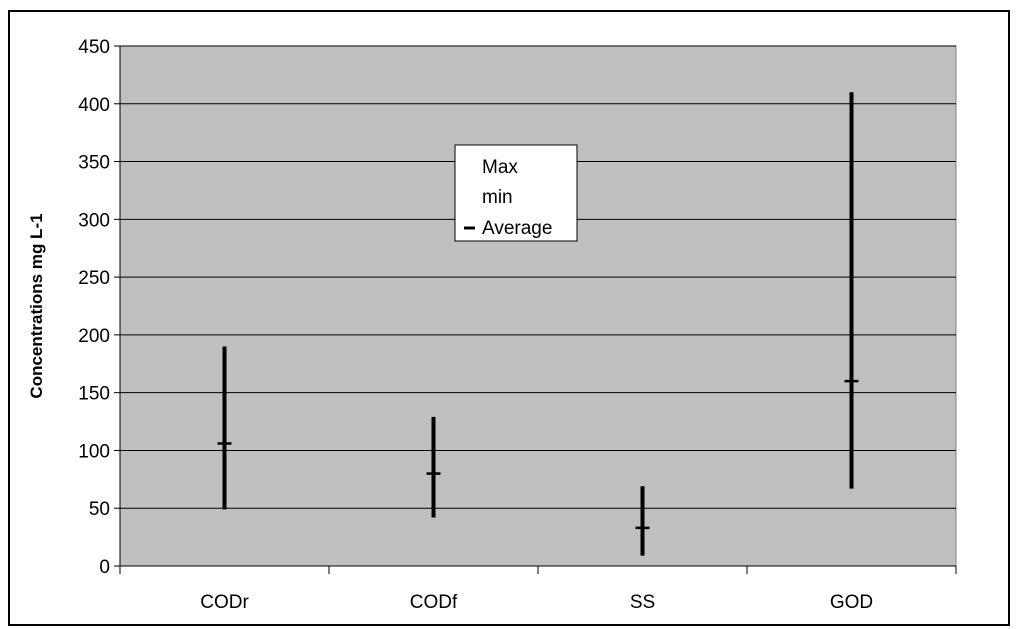 This screenshot has width=1024, height=629. Describe the element at coordinates (94, 47) in the screenshot. I see `y-tick-label-450: 450` at that location.